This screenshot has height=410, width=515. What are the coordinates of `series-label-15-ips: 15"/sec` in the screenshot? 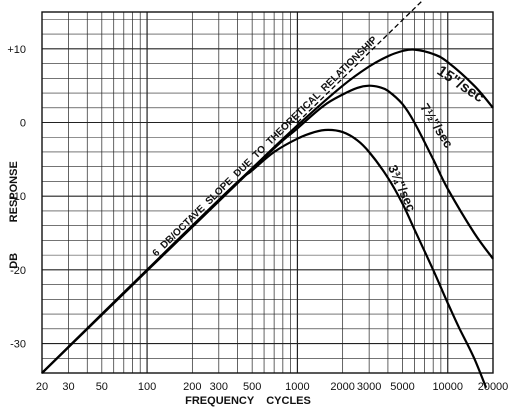 It's located at (460, 84).